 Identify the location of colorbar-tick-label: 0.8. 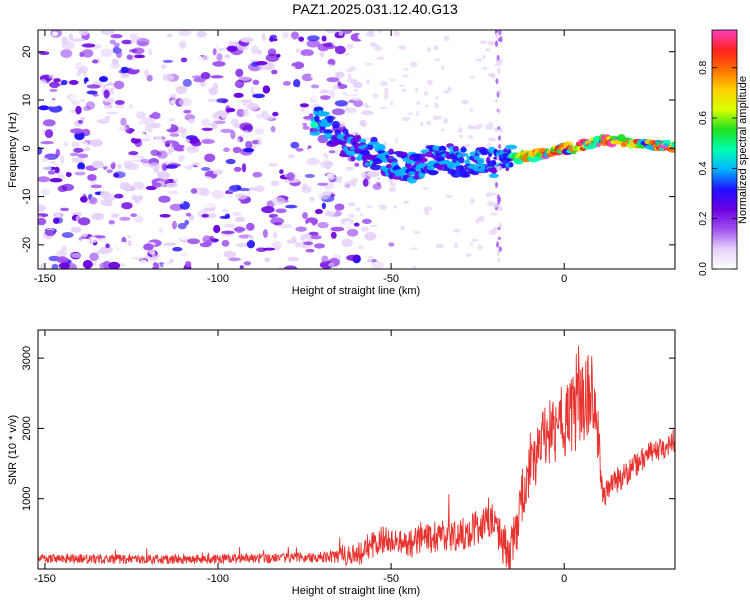
(703, 67).